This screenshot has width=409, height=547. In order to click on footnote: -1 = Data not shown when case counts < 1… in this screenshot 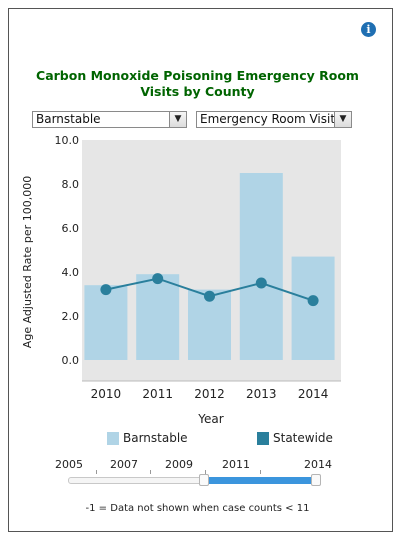, I will do `click(197, 508)`.